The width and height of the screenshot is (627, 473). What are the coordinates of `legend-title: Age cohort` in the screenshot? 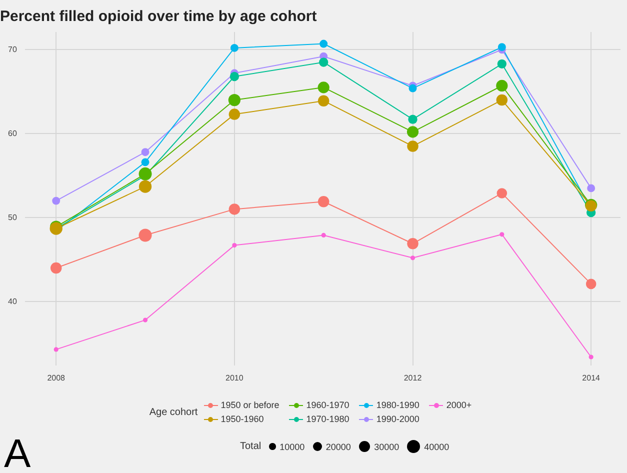 It's located at (173, 412).